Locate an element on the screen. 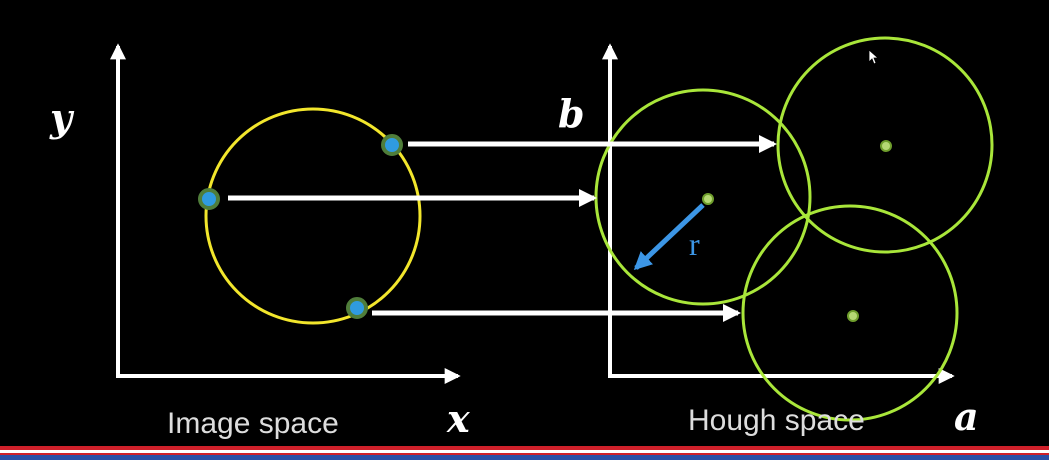 The width and height of the screenshot is (1049, 460). footer-stripe-blue is located at coordinates (524, 457).